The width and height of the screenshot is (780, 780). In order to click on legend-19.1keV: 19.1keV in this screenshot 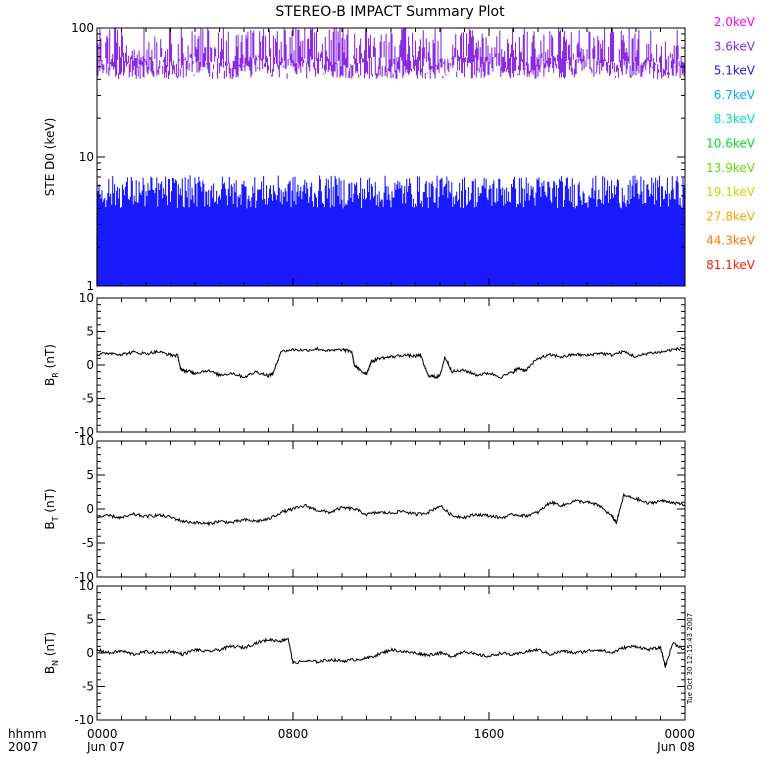, I will do `click(731, 192)`.